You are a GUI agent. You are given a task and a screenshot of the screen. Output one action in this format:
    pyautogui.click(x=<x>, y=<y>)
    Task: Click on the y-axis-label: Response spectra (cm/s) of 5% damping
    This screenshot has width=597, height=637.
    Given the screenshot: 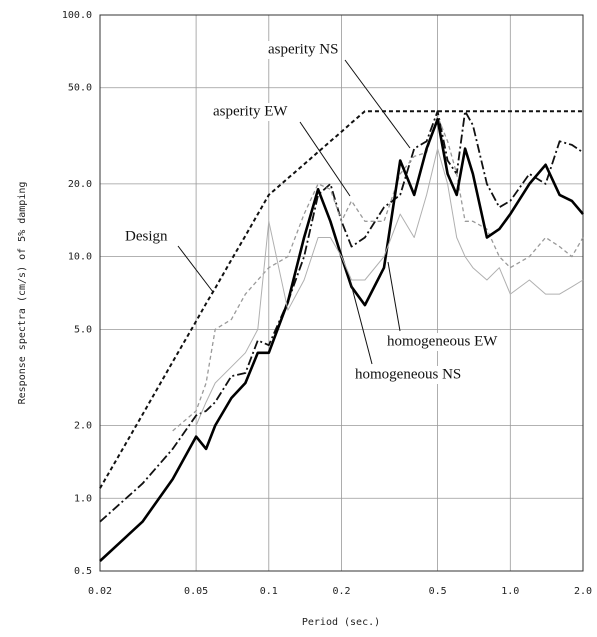 What is the action you would take?
    pyautogui.click(x=22, y=293)
    